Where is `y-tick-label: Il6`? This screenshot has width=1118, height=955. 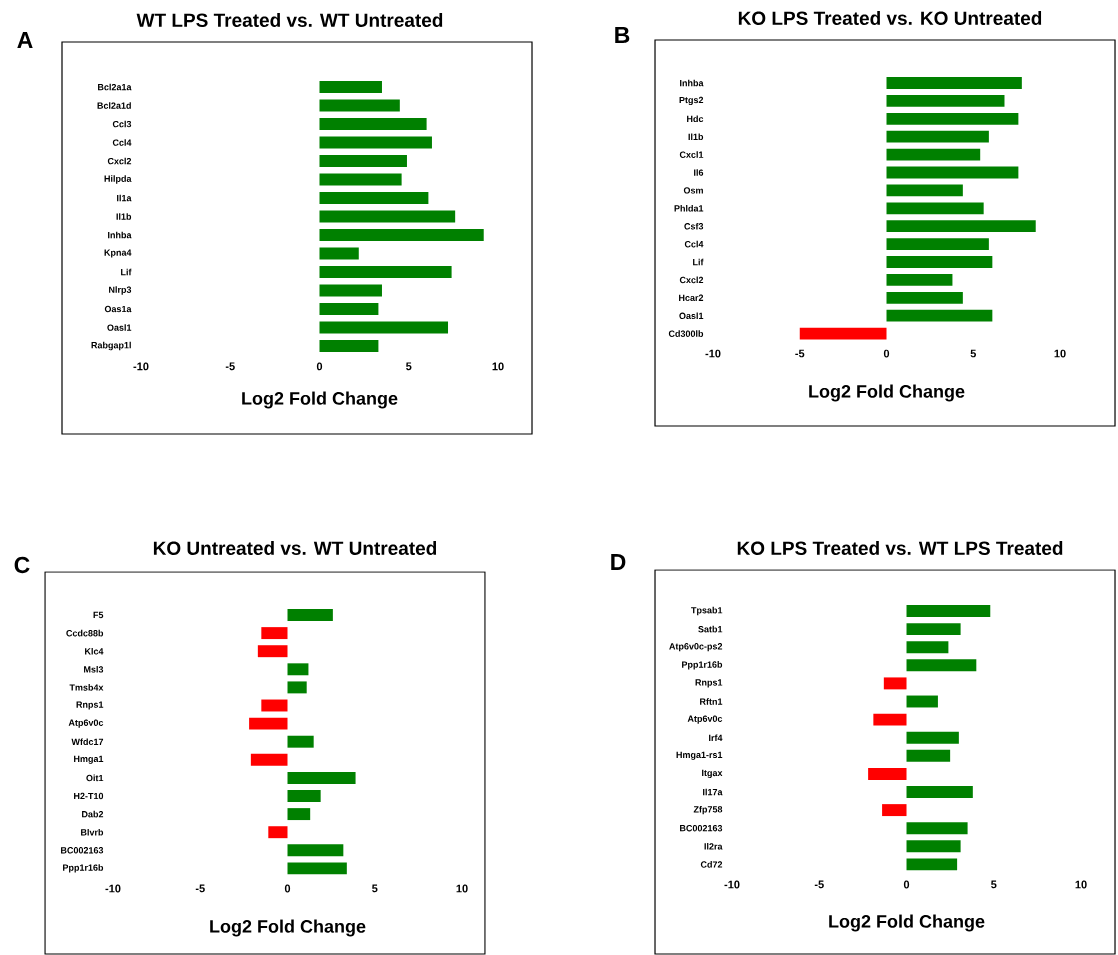
y-tick-label: Il6 is located at coordinates (699, 172).